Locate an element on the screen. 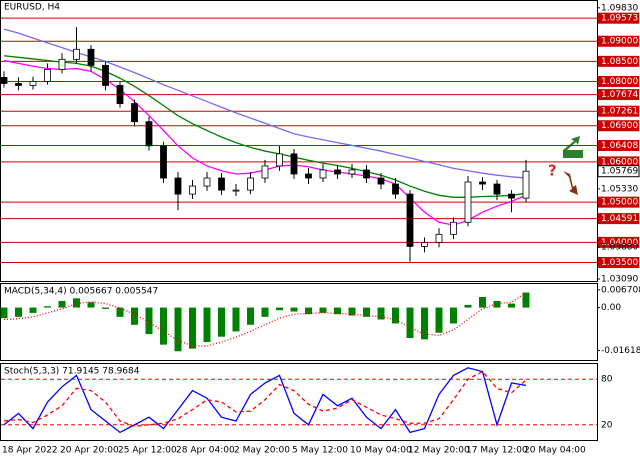 Image resolution: width=640 pixels, height=457 pixels. y-tick-label: 1.03090 is located at coordinates (619, 279).